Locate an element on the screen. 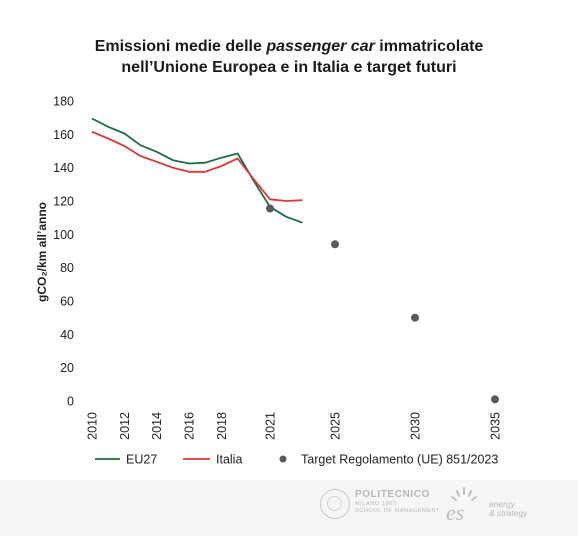 The image size is (578, 536). y-axis-label: gCO₂/km all’anno is located at coordinates (42, 252).